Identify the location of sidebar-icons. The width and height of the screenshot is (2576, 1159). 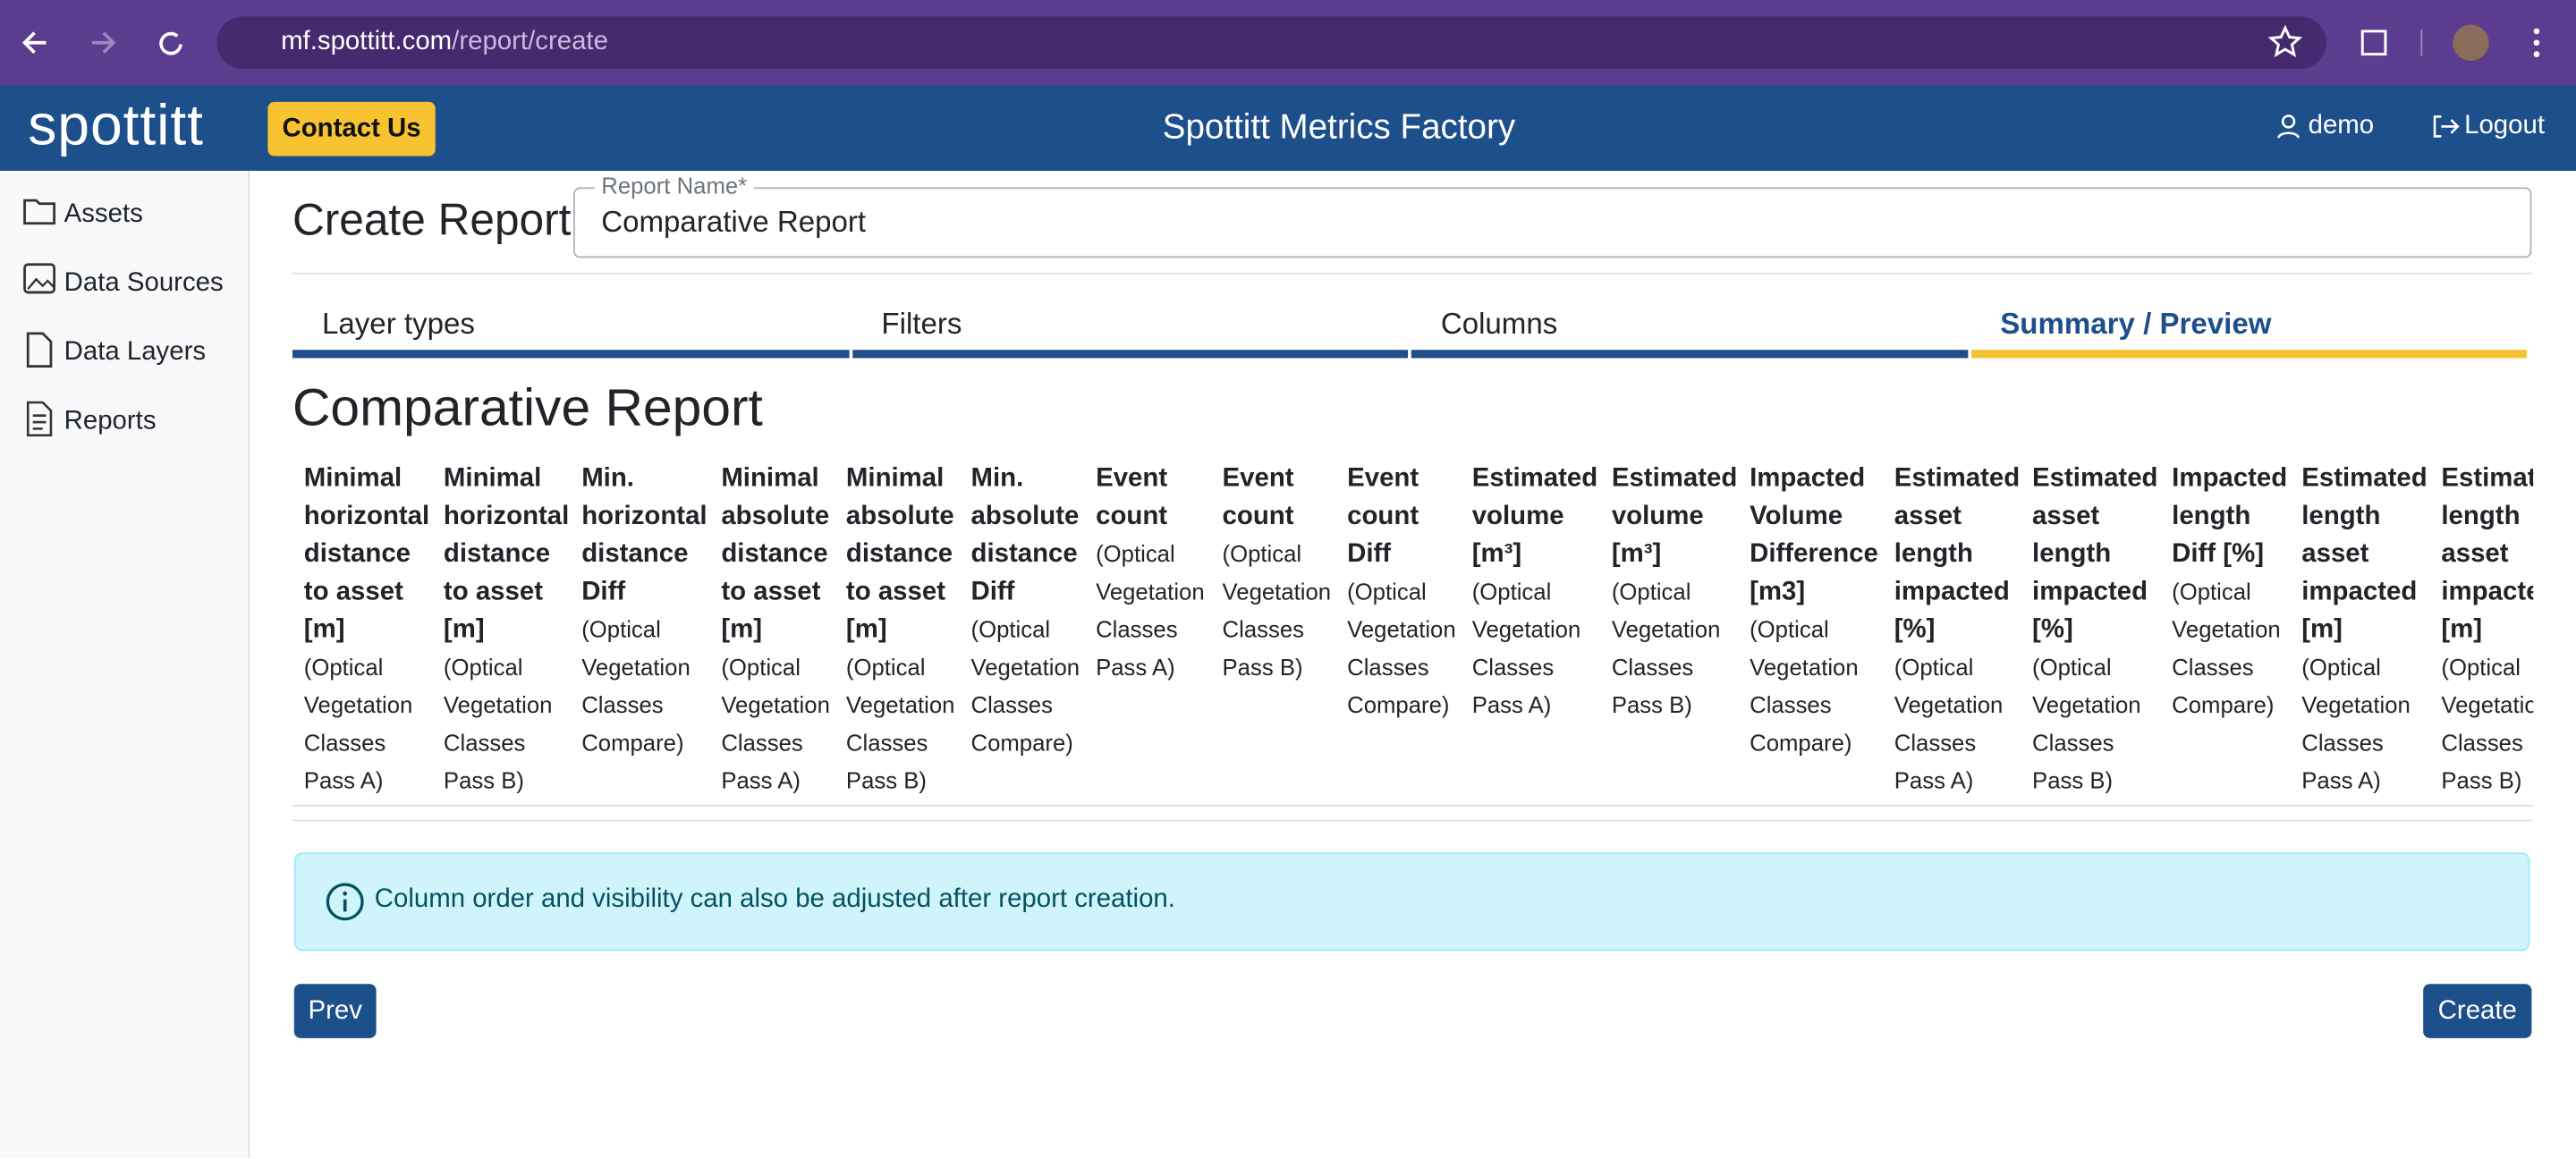
(39, 318).